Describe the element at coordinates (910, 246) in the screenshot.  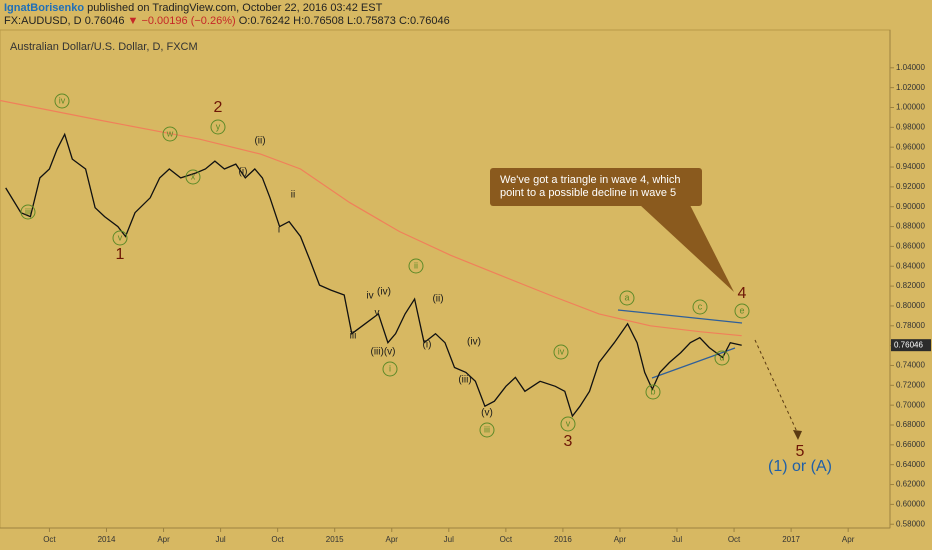
I see `y-tick-label: 0.86000` at that location.